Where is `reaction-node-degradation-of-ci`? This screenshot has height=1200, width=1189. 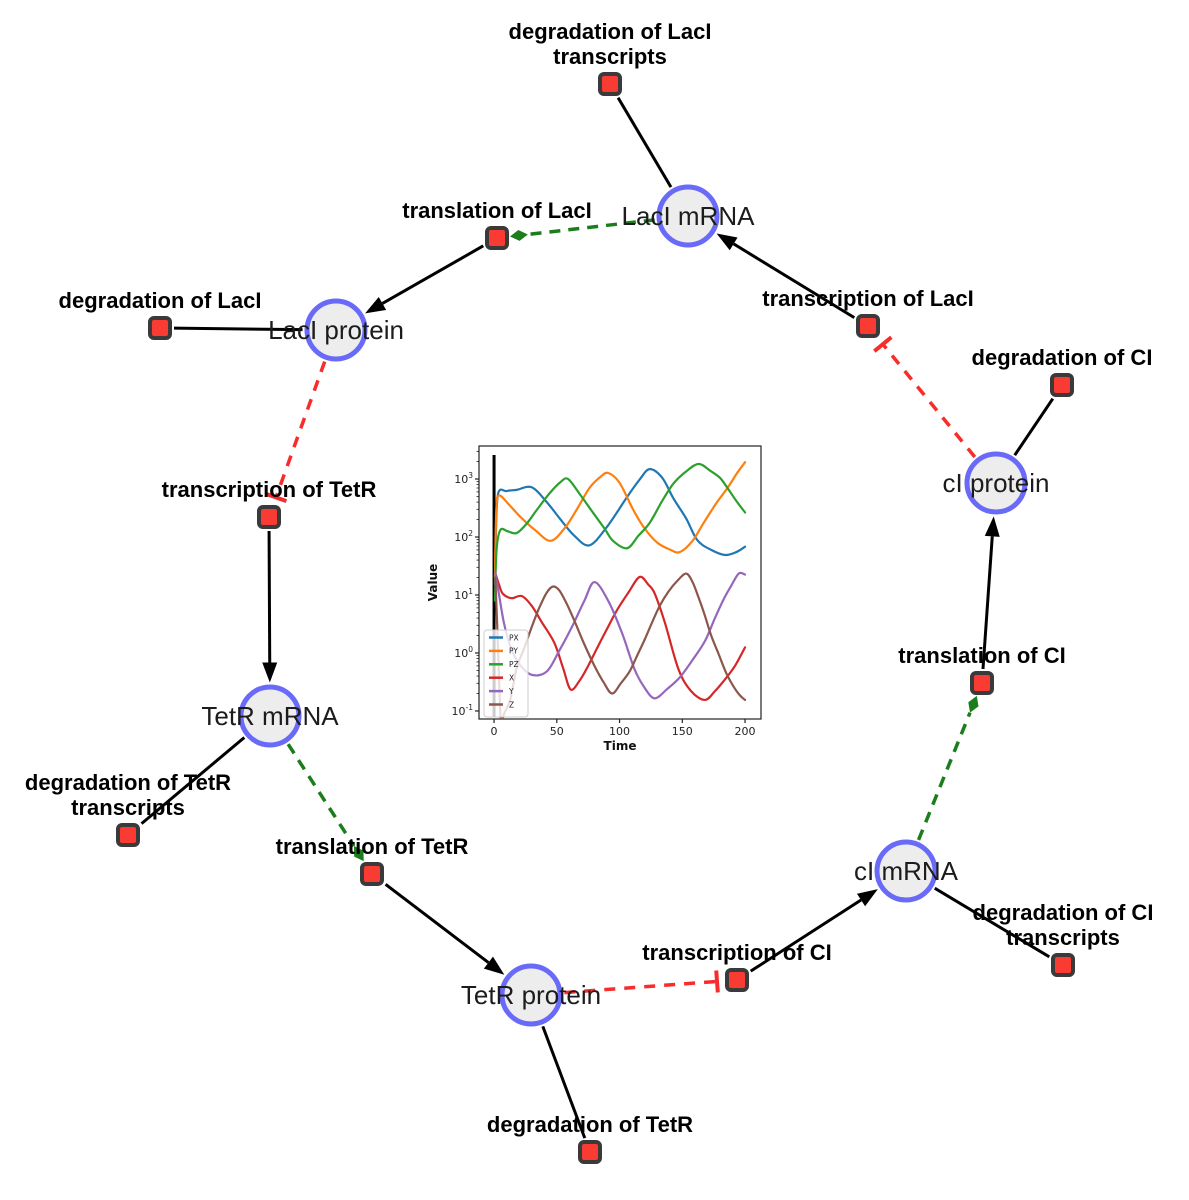
reaction-node-degradation-of-ci is located at coordinates (1062, 385).